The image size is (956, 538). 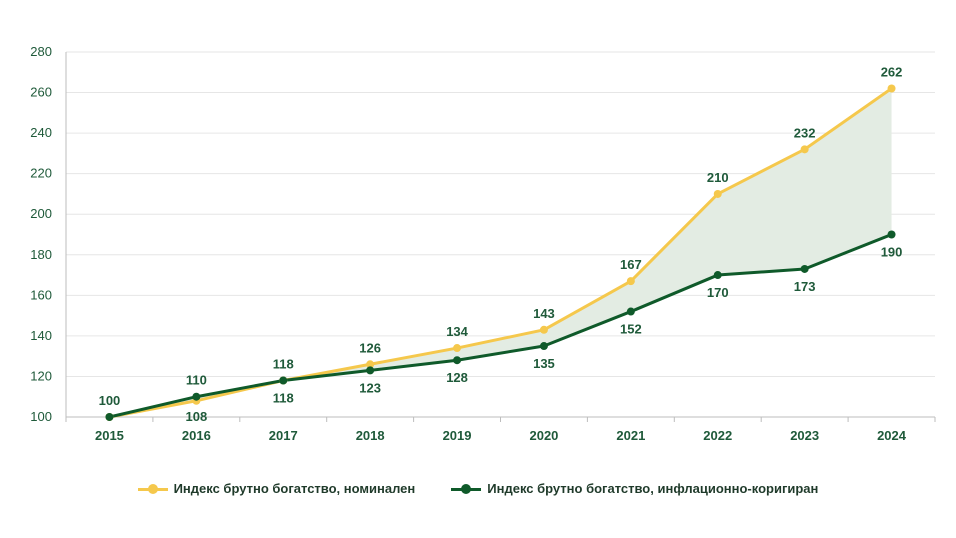 What do you see at coordinates (41, 132) in the screenshot?
I see `y-tick-label: 240` at bounding box center [41, 132].